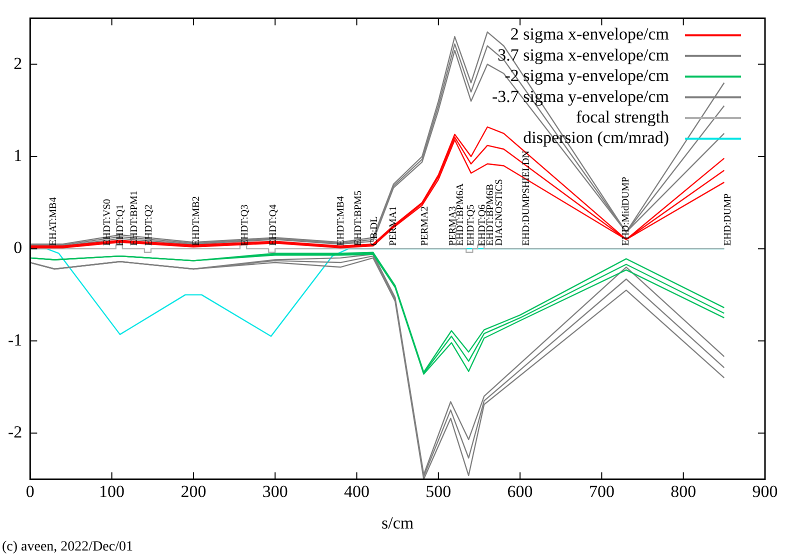 This screenshot has height=556, width=785. Describe the element at coordinates (596, 138) in the screenshot. I see `legend-label: dispersion (cm/mrad)` at that location.